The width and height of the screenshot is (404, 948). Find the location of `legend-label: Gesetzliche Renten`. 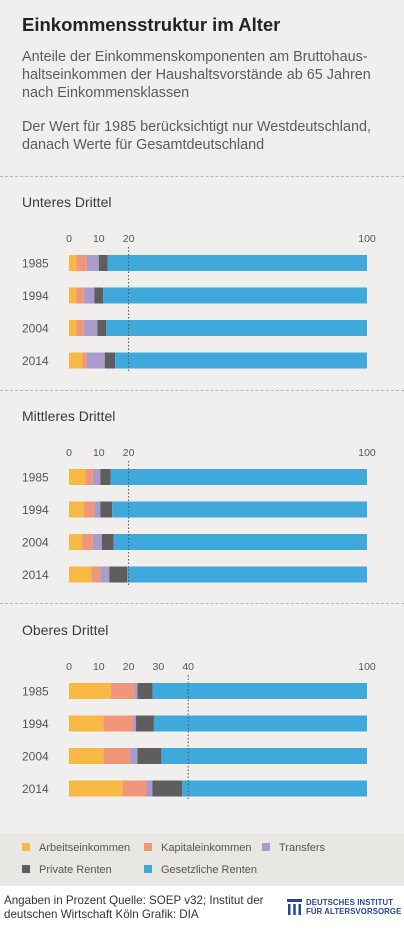

legend-label: Gesetzliche Renten is located at coordinates (209, 870).